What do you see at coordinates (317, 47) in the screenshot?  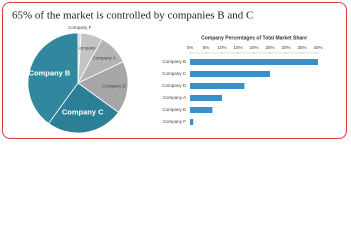 I see `x-tick-label: 40%` at bounding box center [317, 47].